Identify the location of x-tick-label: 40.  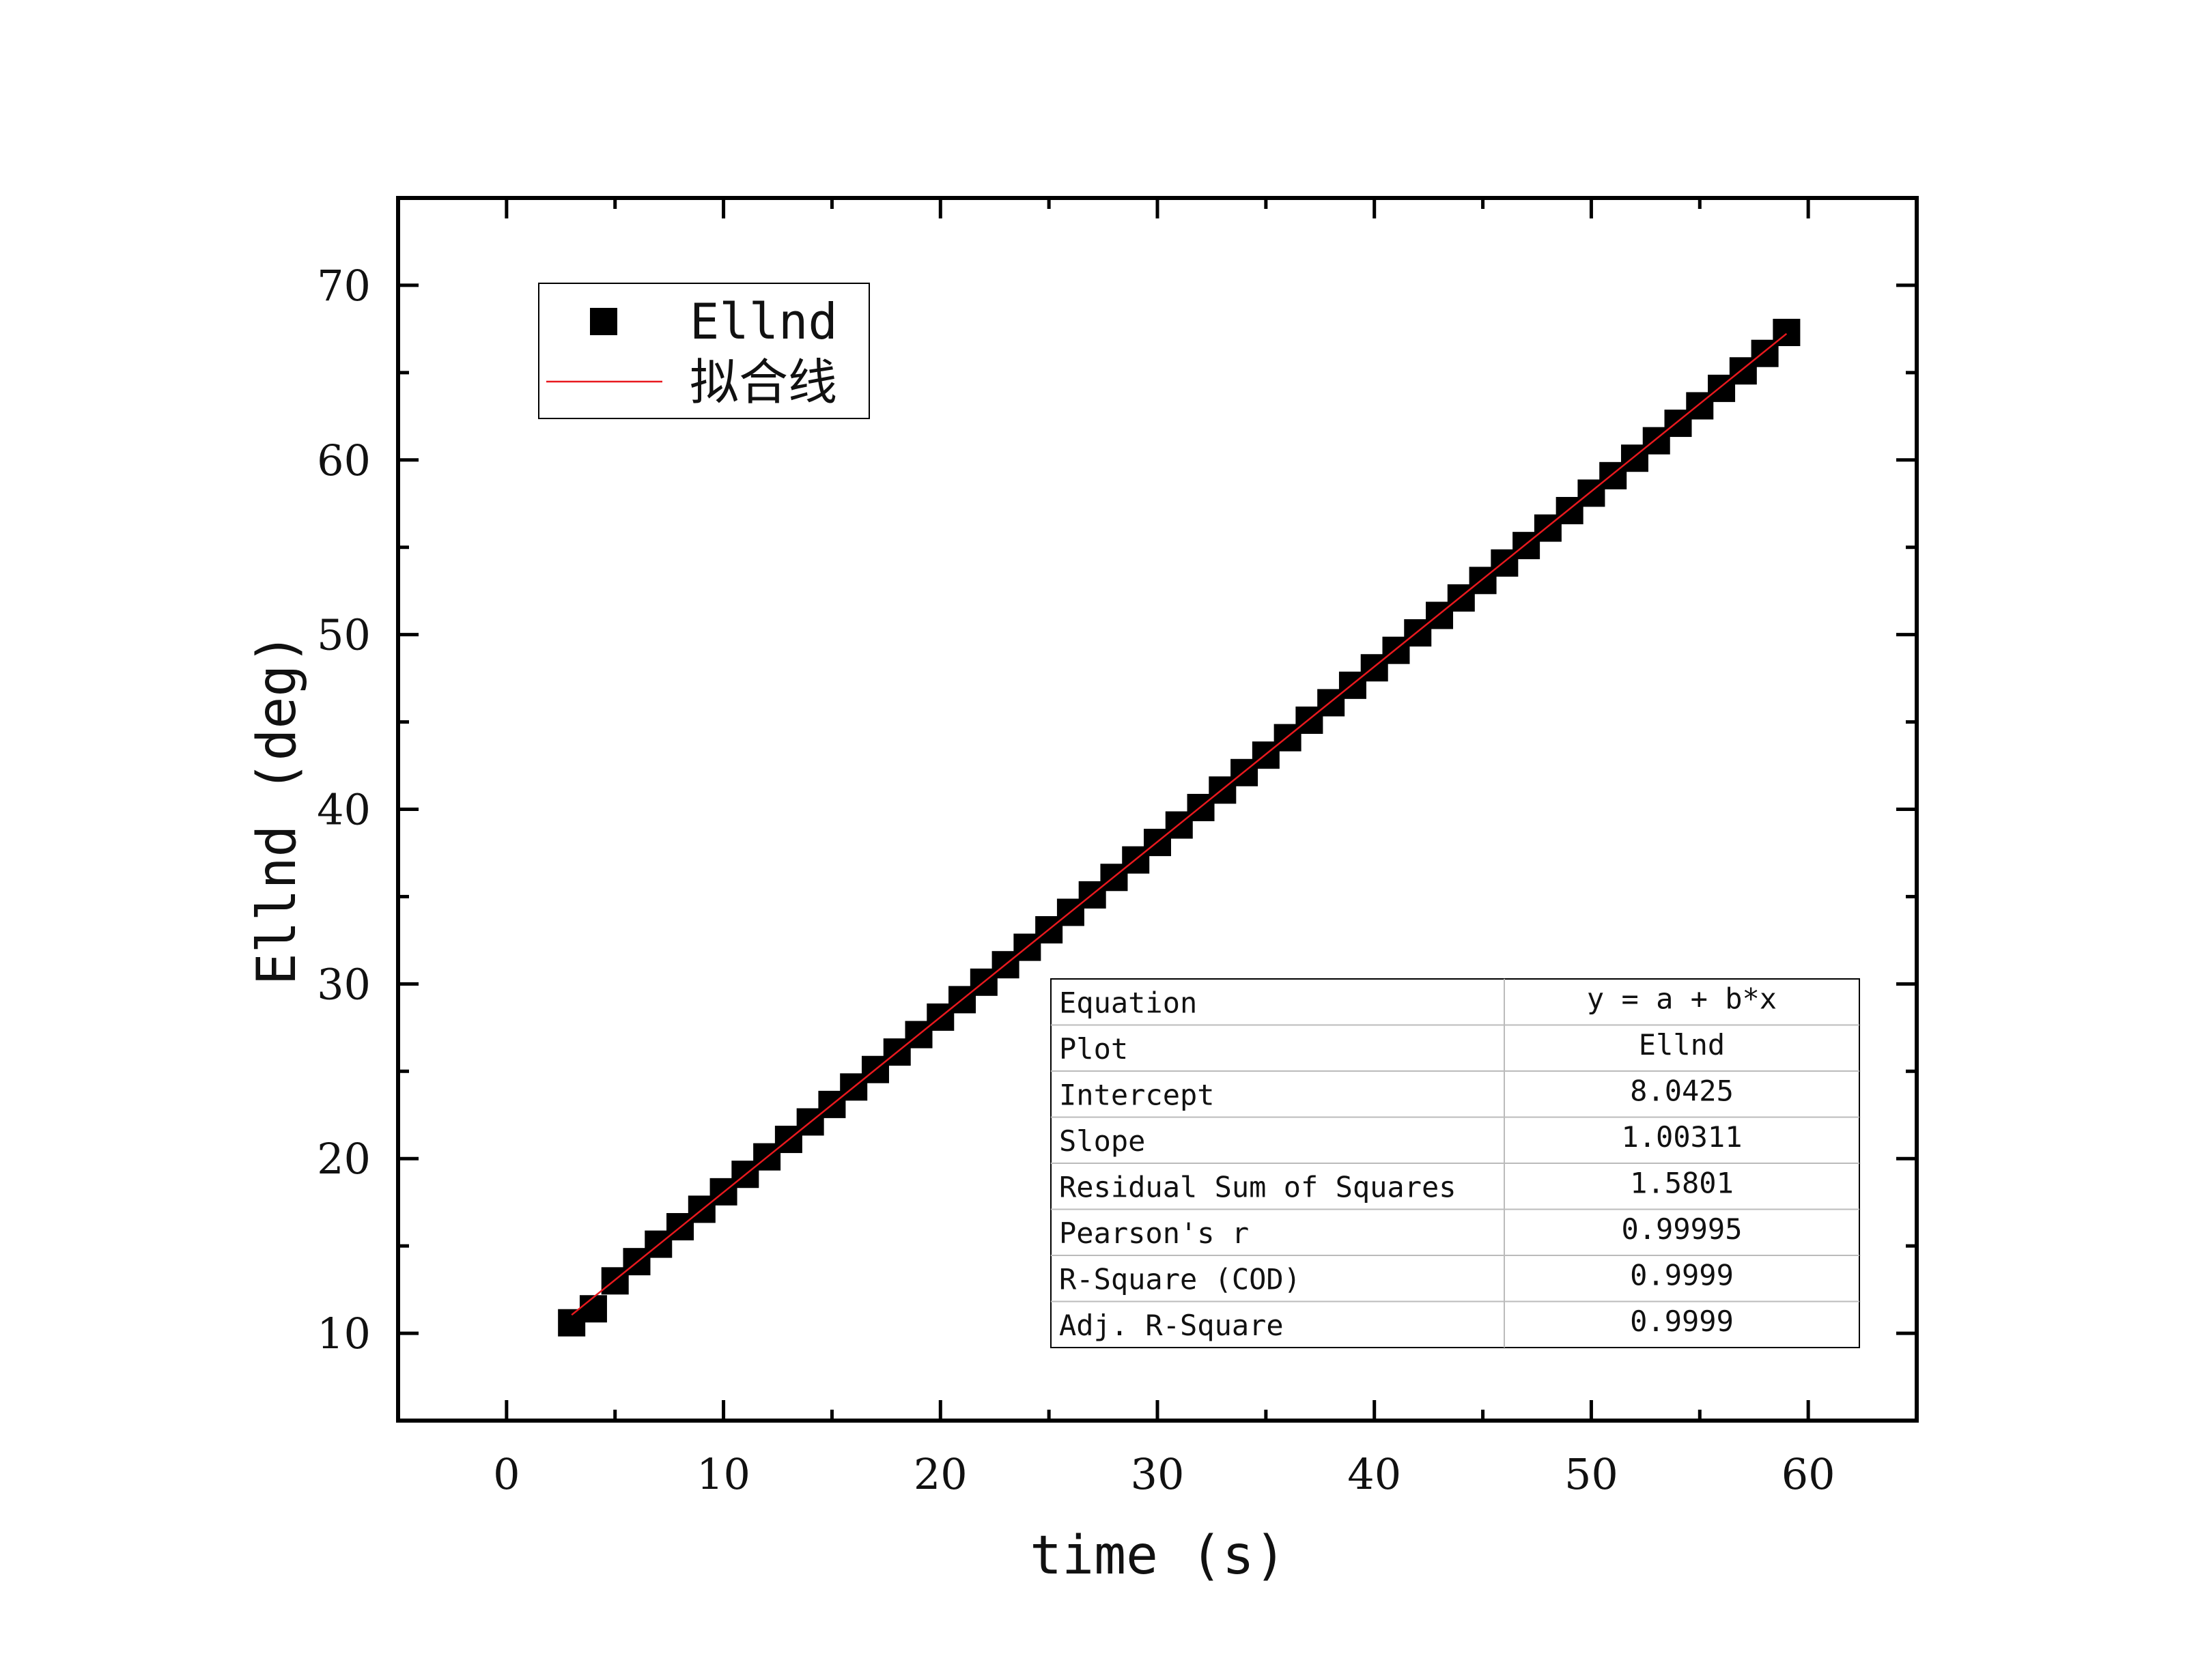
(1374, 1474).